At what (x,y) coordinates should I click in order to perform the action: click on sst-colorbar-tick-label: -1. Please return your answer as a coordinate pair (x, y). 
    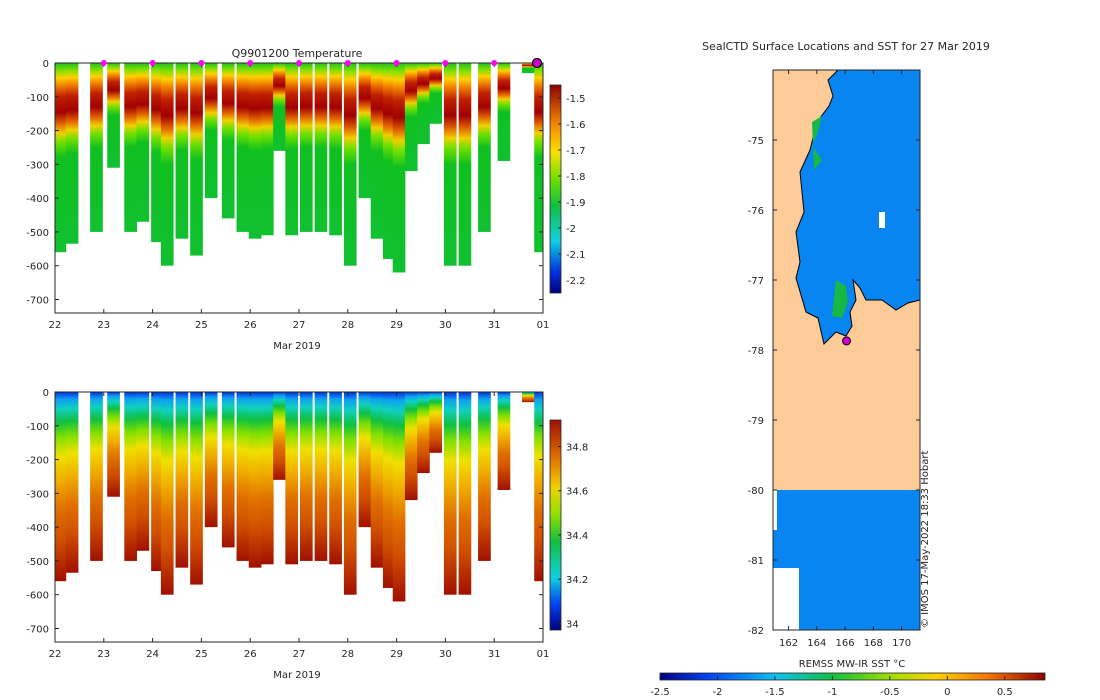
    Looking at the image, I should click on (832, 692).